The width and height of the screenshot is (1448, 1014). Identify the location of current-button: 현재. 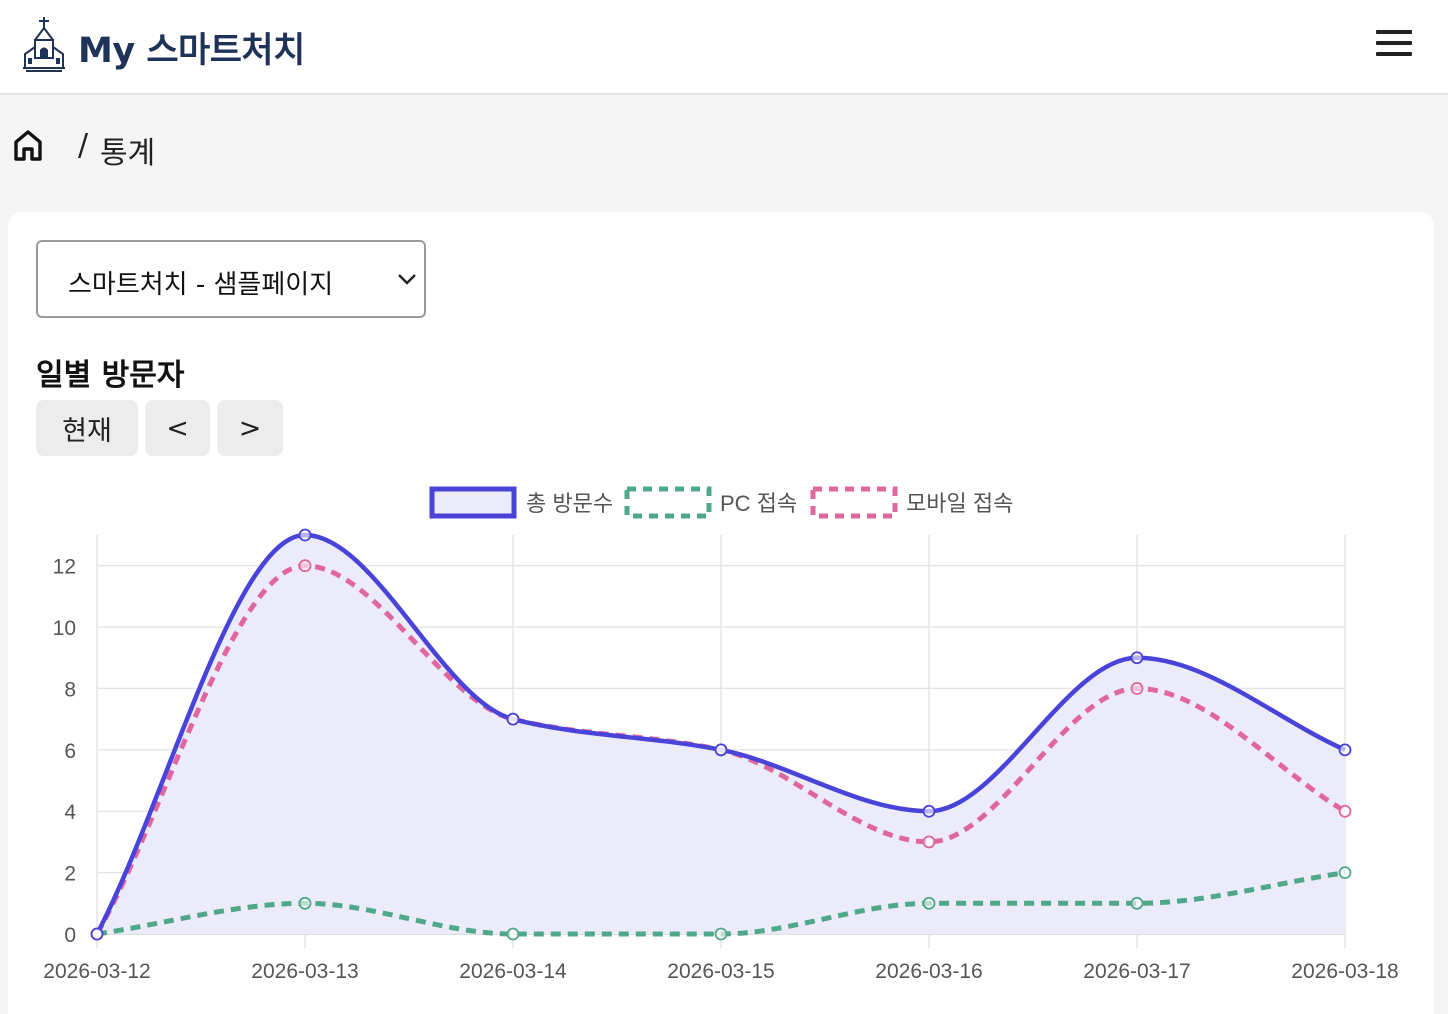
(87, 428).